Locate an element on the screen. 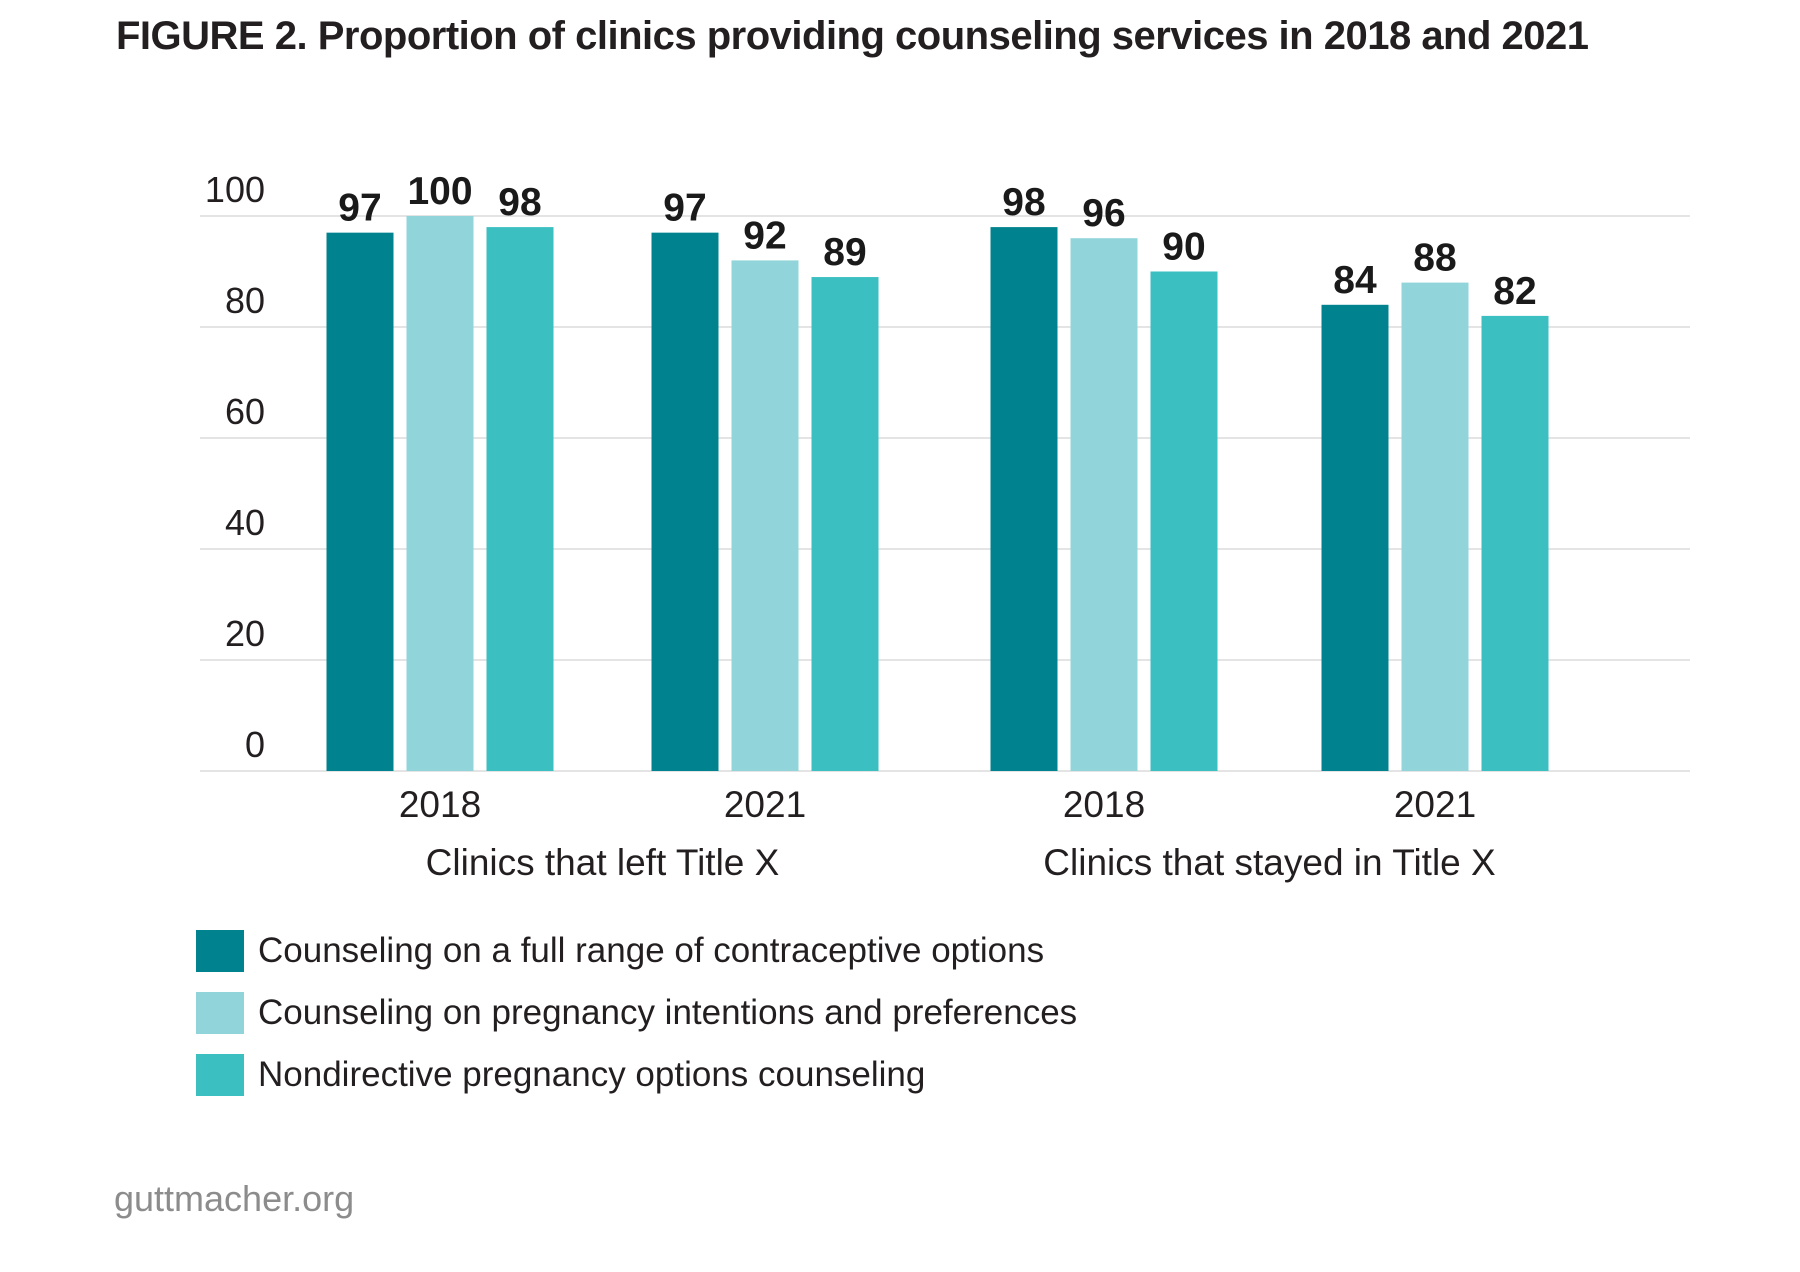  y-axis: 0 20 40 60 80 100 is located at coordinates (235, 467).